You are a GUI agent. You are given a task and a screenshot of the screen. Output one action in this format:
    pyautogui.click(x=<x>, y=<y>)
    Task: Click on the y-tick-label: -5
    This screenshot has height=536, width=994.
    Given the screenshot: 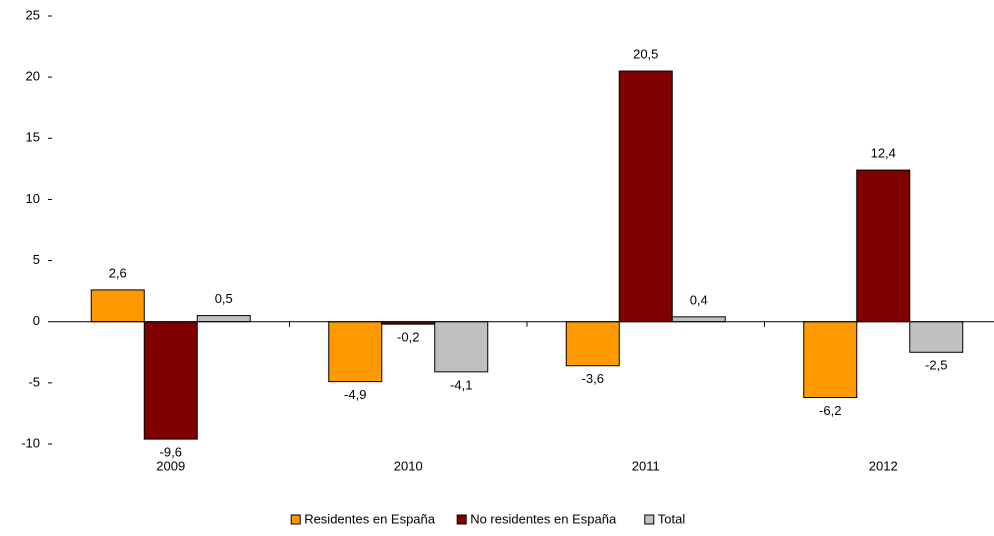 What is the action you would take?
    pyautogui.click(x=34, y=381)
    